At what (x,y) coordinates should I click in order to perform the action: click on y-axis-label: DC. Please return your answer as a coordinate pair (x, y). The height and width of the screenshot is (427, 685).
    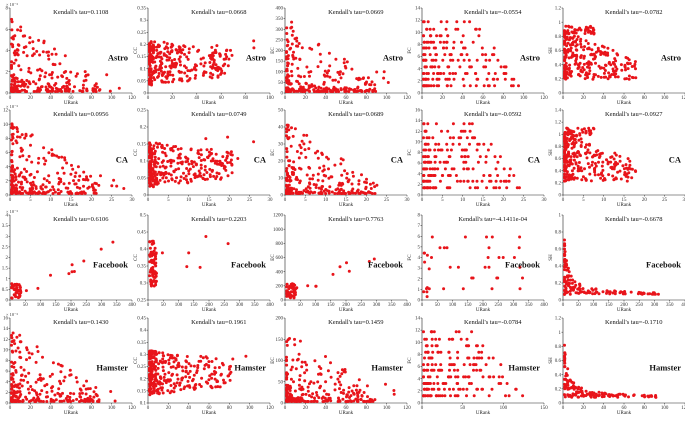
    Looking at the image, I should click on (0, 152).